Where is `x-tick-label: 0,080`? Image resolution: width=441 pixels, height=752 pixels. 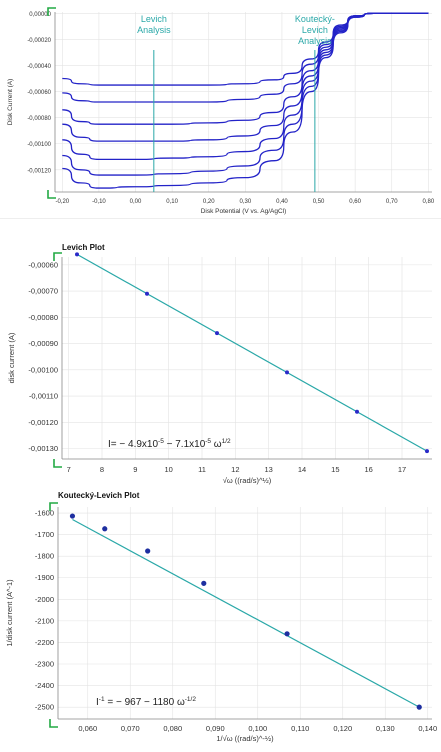 x-tick-label: 0,080 is located at coordinates (172, 728).